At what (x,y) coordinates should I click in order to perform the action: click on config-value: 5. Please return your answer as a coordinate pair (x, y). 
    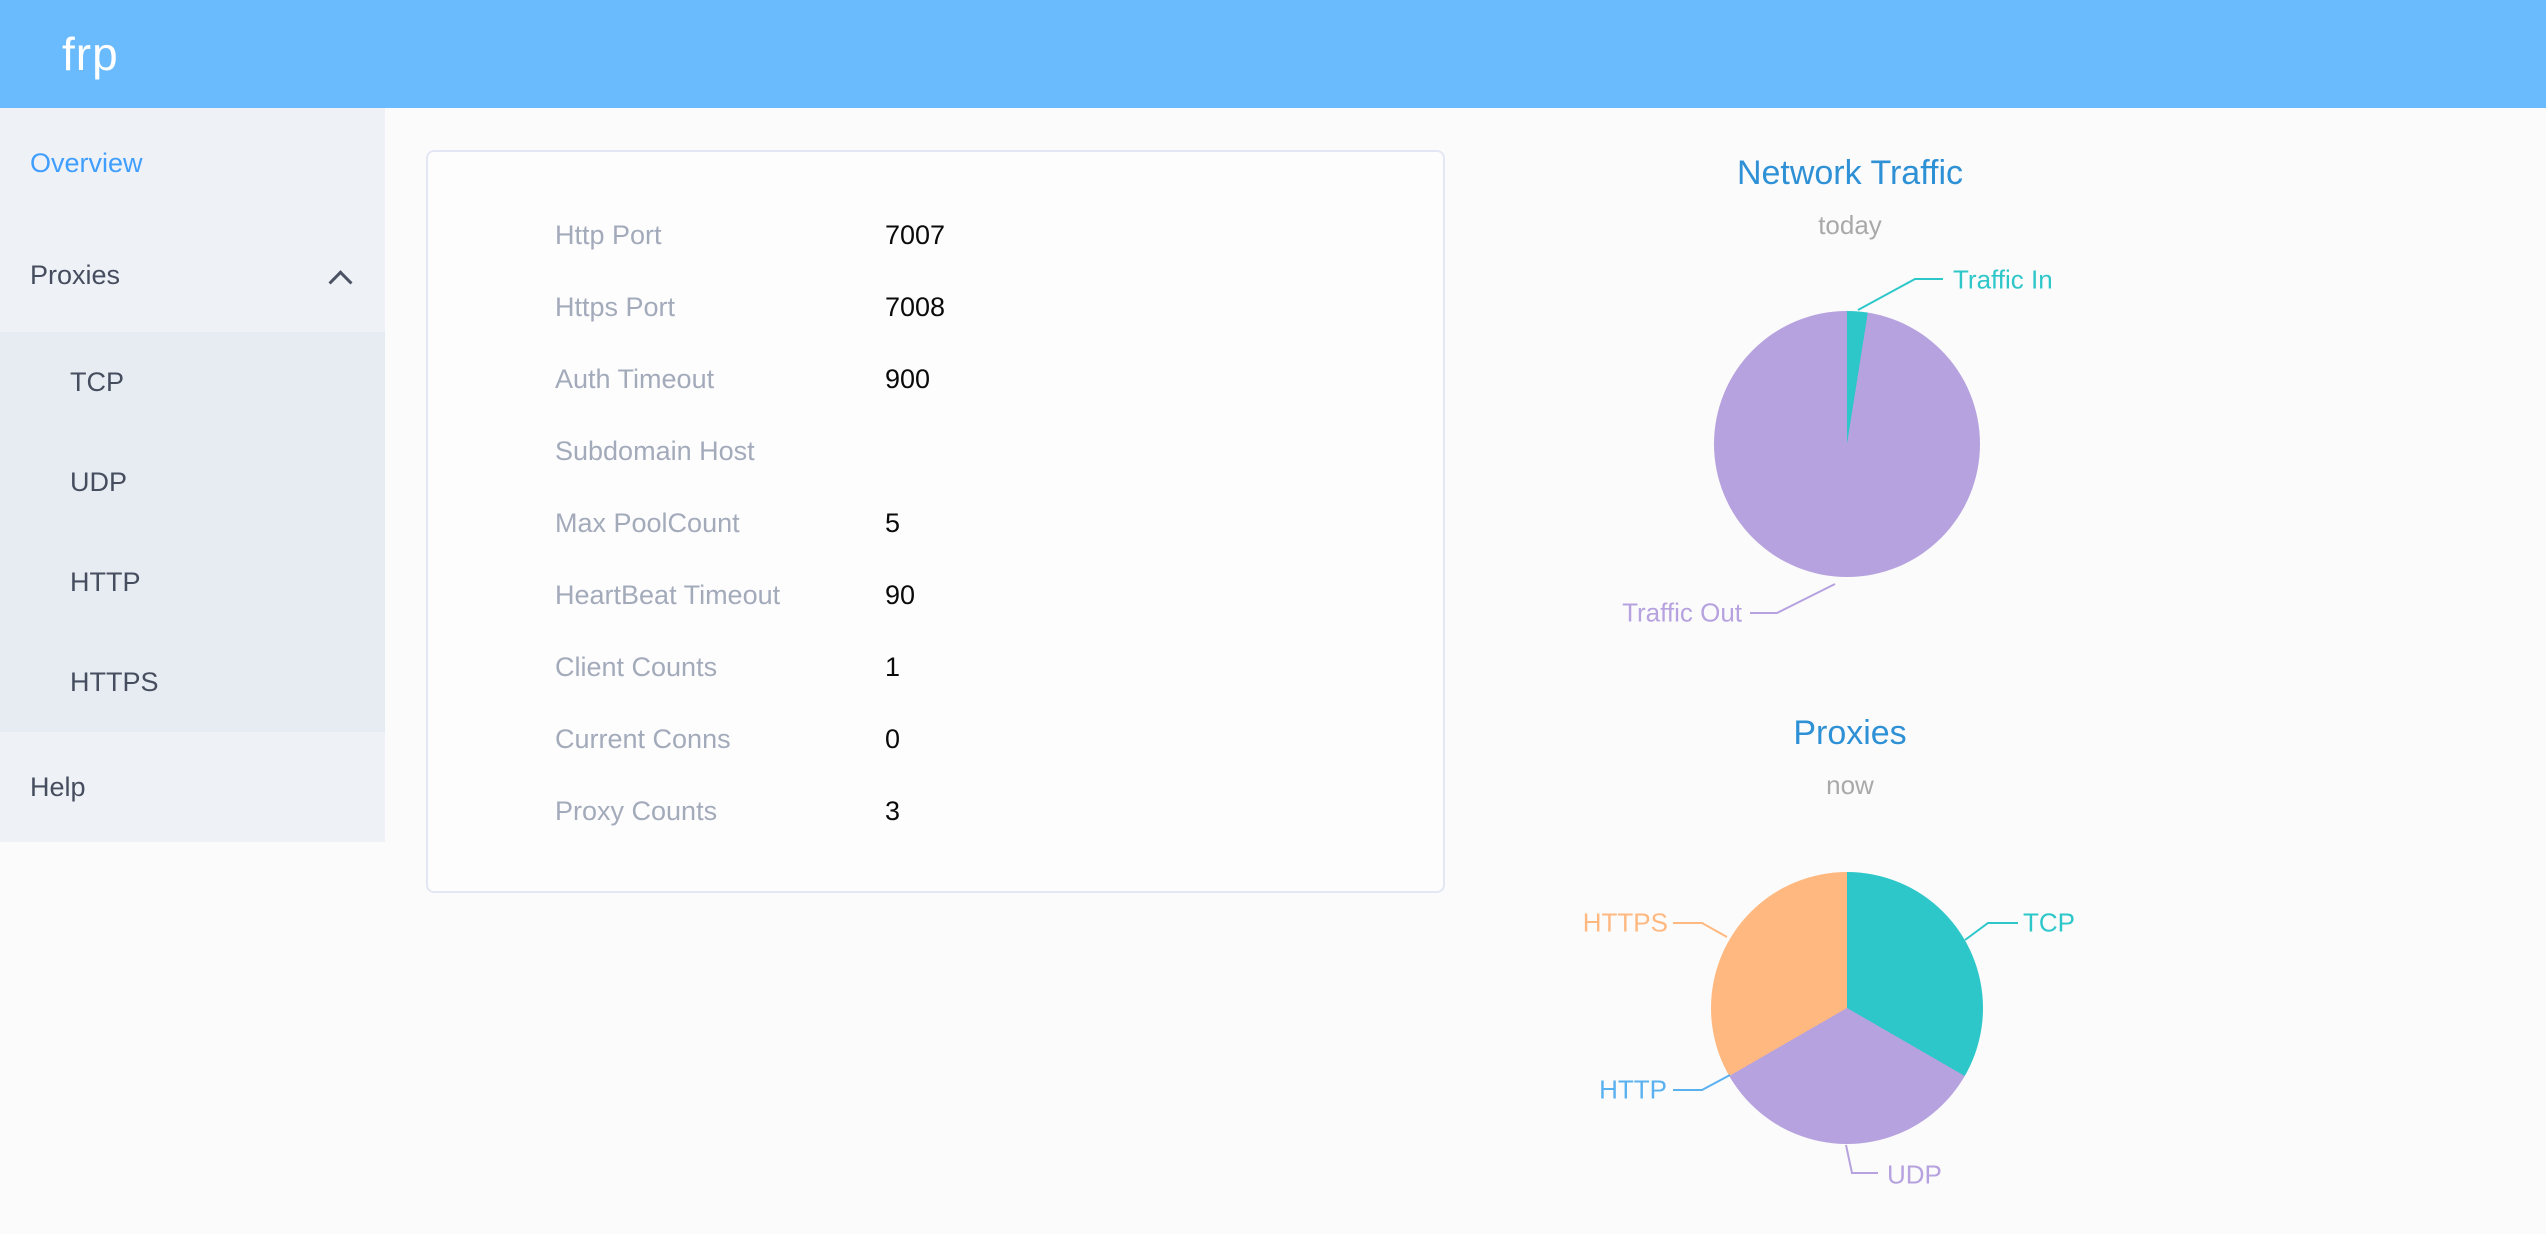
    Looking at the image, I should click on (893, 522).